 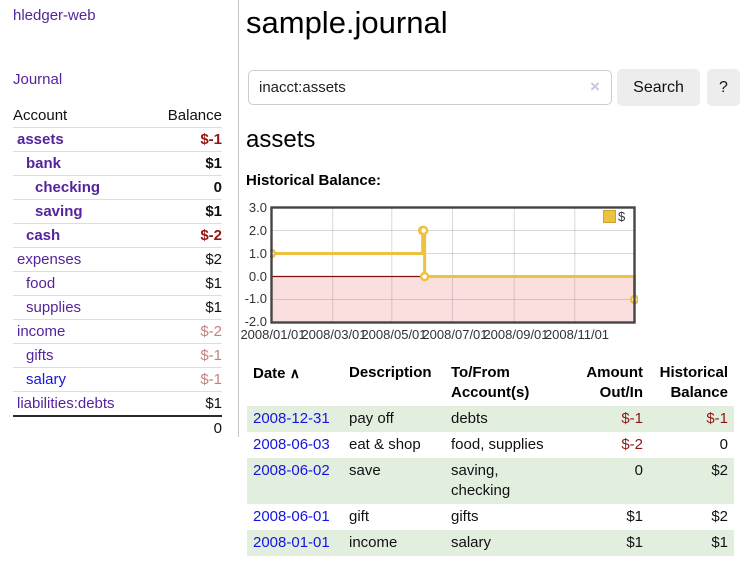 I want to click on register-header-balance: Historical Balance, so click(x=693, y=382).